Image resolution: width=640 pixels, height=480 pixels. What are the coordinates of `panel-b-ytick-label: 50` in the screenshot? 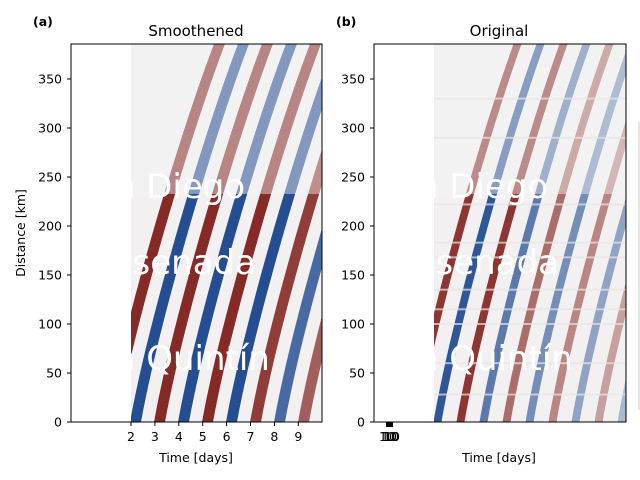 It's located at (357, 373).